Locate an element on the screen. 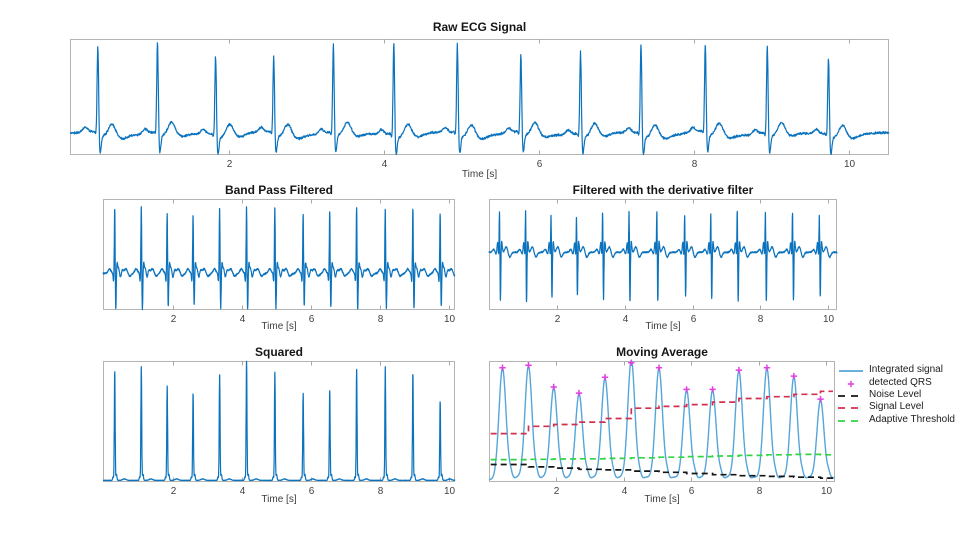 This screenshot has width=960, height=536. legend-item-detected-qrs: detected QRS is located at coordinates (896, 382).